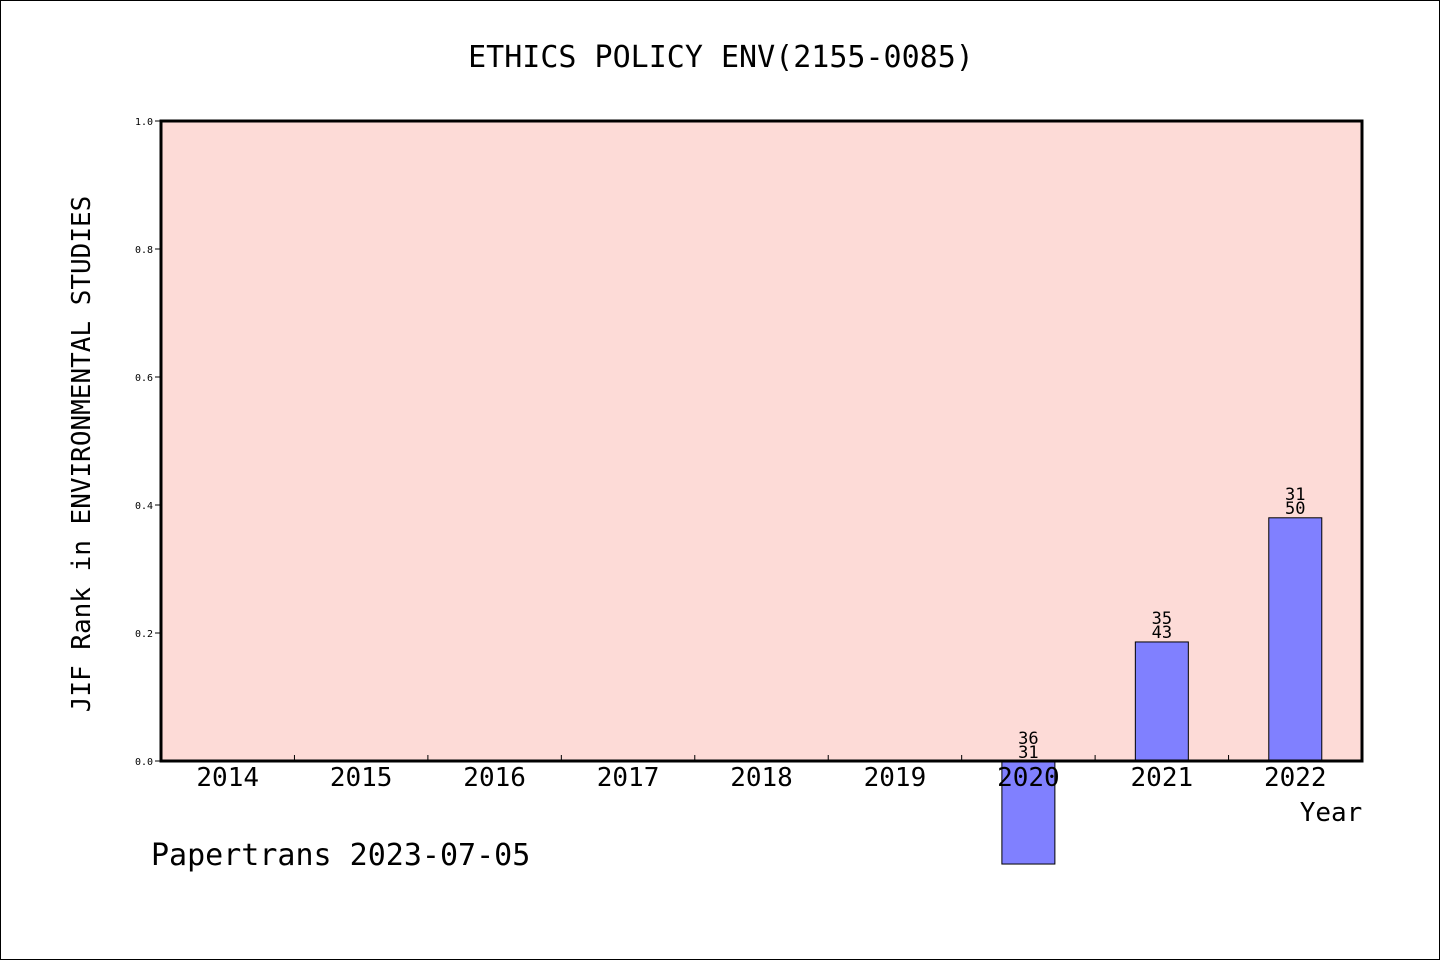 Image resolution: width=1440 pixels, height=961 pixels. Describe the element at coordinates (628, 778) in the screenshot. I see `x-tick-label: 2017` at that location.